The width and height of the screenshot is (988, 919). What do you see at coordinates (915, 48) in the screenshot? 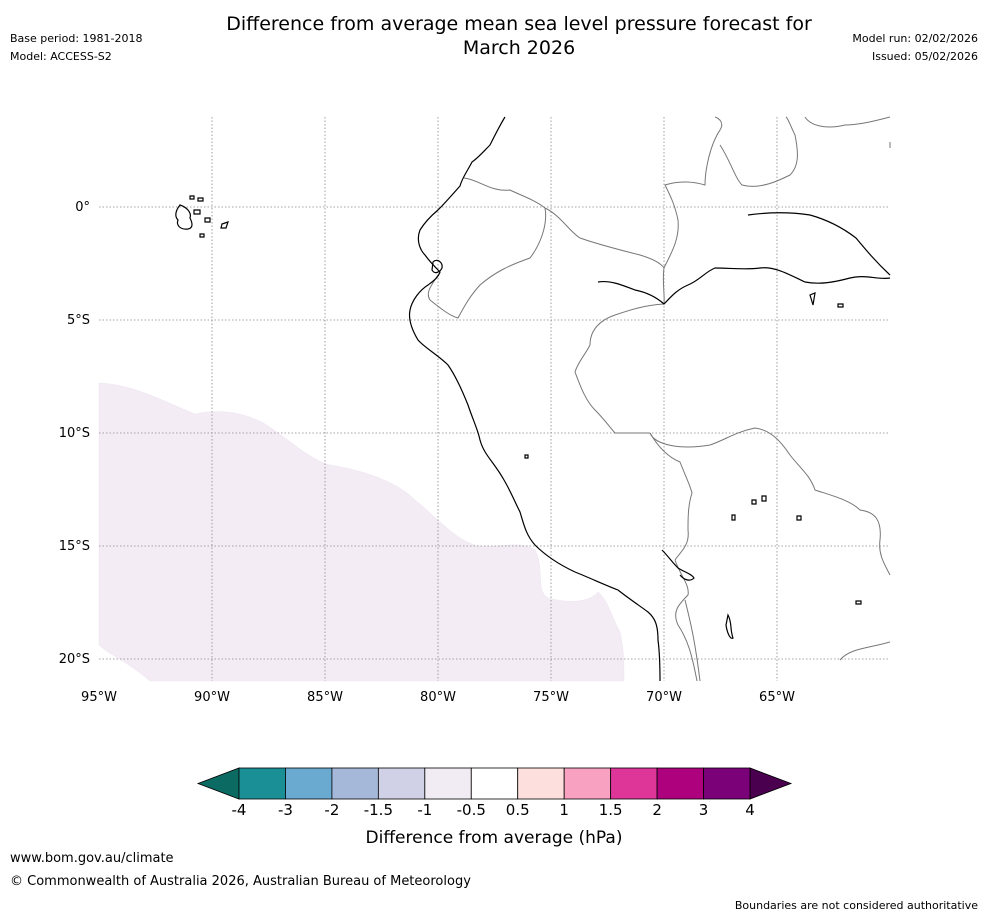
I see `metadata-right: Model run: 02/02/2026 Issued: 05/02/2026` at bounding box center [915, 48].